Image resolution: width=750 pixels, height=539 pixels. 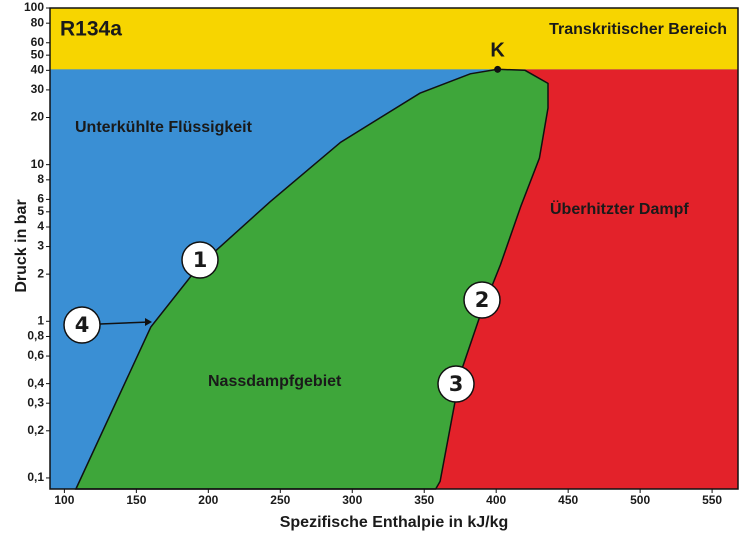 I want to click on x-tick-label: 550, so click(x=712, y=500).